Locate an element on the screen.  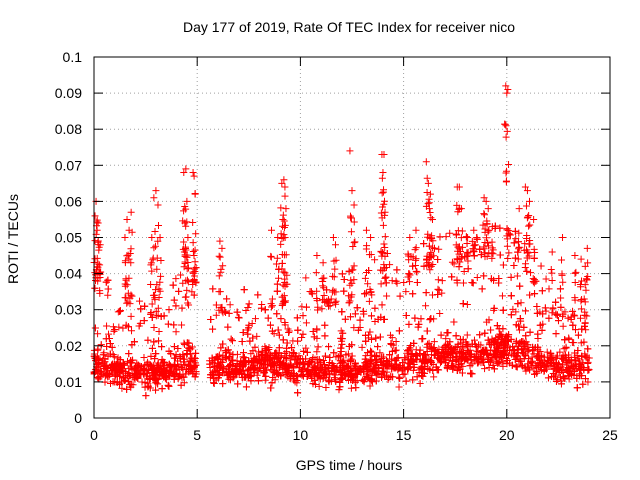
y-tick-labels: 00.010.020.030.040.050.060.070.080.090.1 is located at coordinates (68, 237).